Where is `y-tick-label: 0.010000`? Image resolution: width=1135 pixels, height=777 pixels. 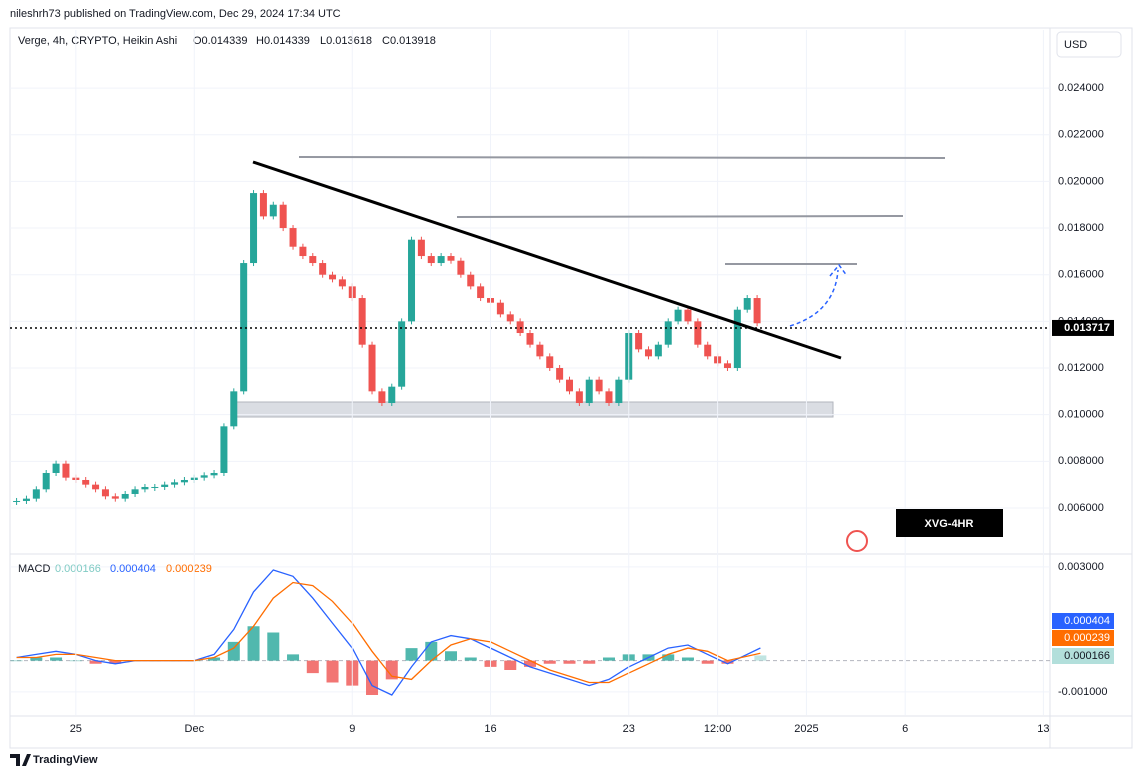
y-tick-label: 0.010000 is located at coordinates (1081, 415).